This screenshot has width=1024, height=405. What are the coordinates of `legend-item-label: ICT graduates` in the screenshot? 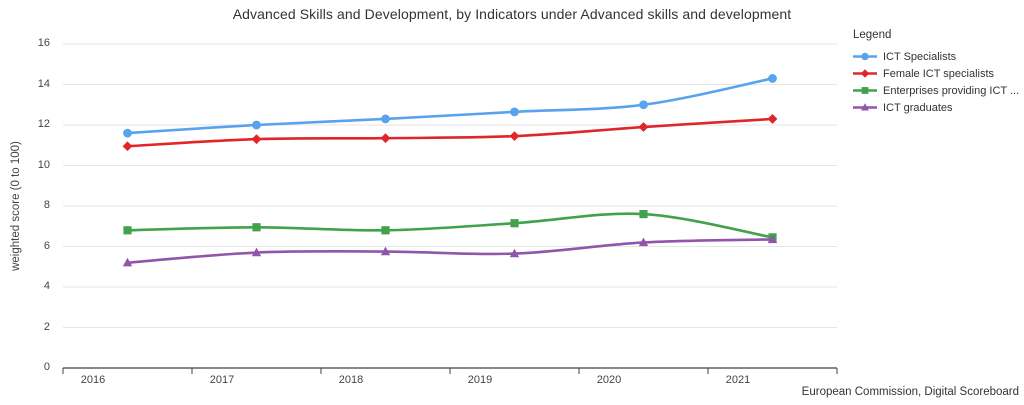 It's located at (918, 107).